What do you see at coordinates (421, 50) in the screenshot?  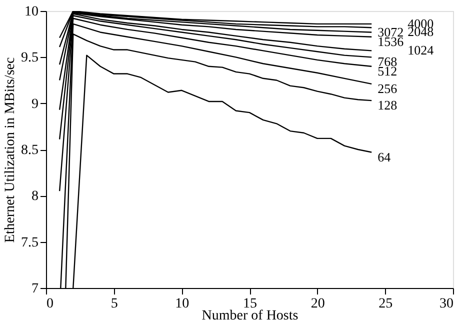 I see `text: 1024` at bounding box center [421, 50].